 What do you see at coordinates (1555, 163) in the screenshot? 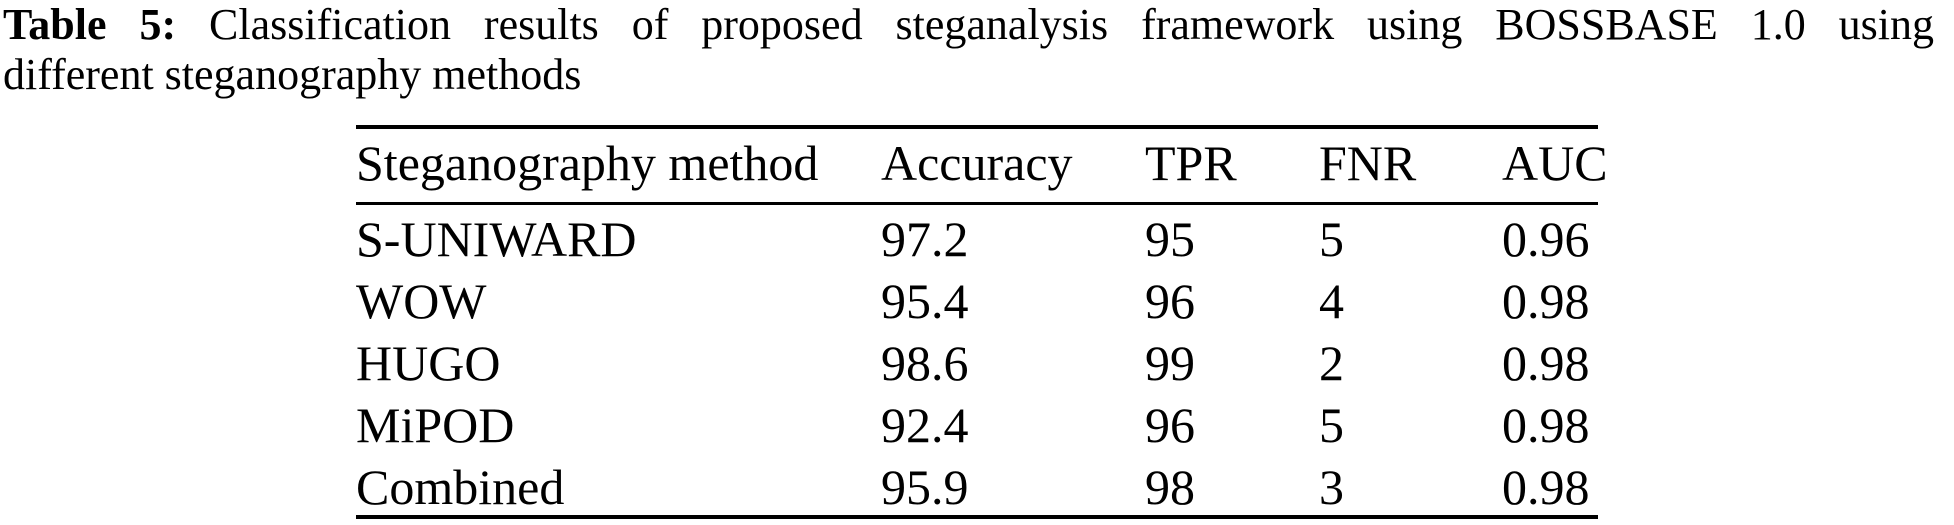
I see `column-header-auc: AUC` at bounding box center [1555, 163].